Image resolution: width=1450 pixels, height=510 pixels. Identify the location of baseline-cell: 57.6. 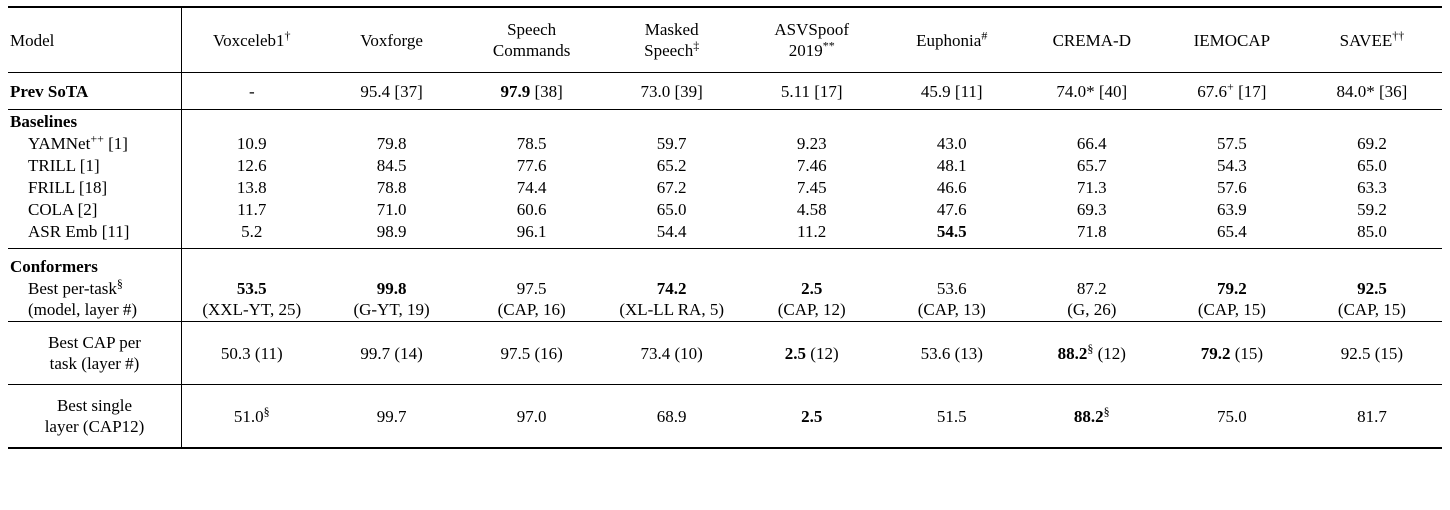
(1231, 187).